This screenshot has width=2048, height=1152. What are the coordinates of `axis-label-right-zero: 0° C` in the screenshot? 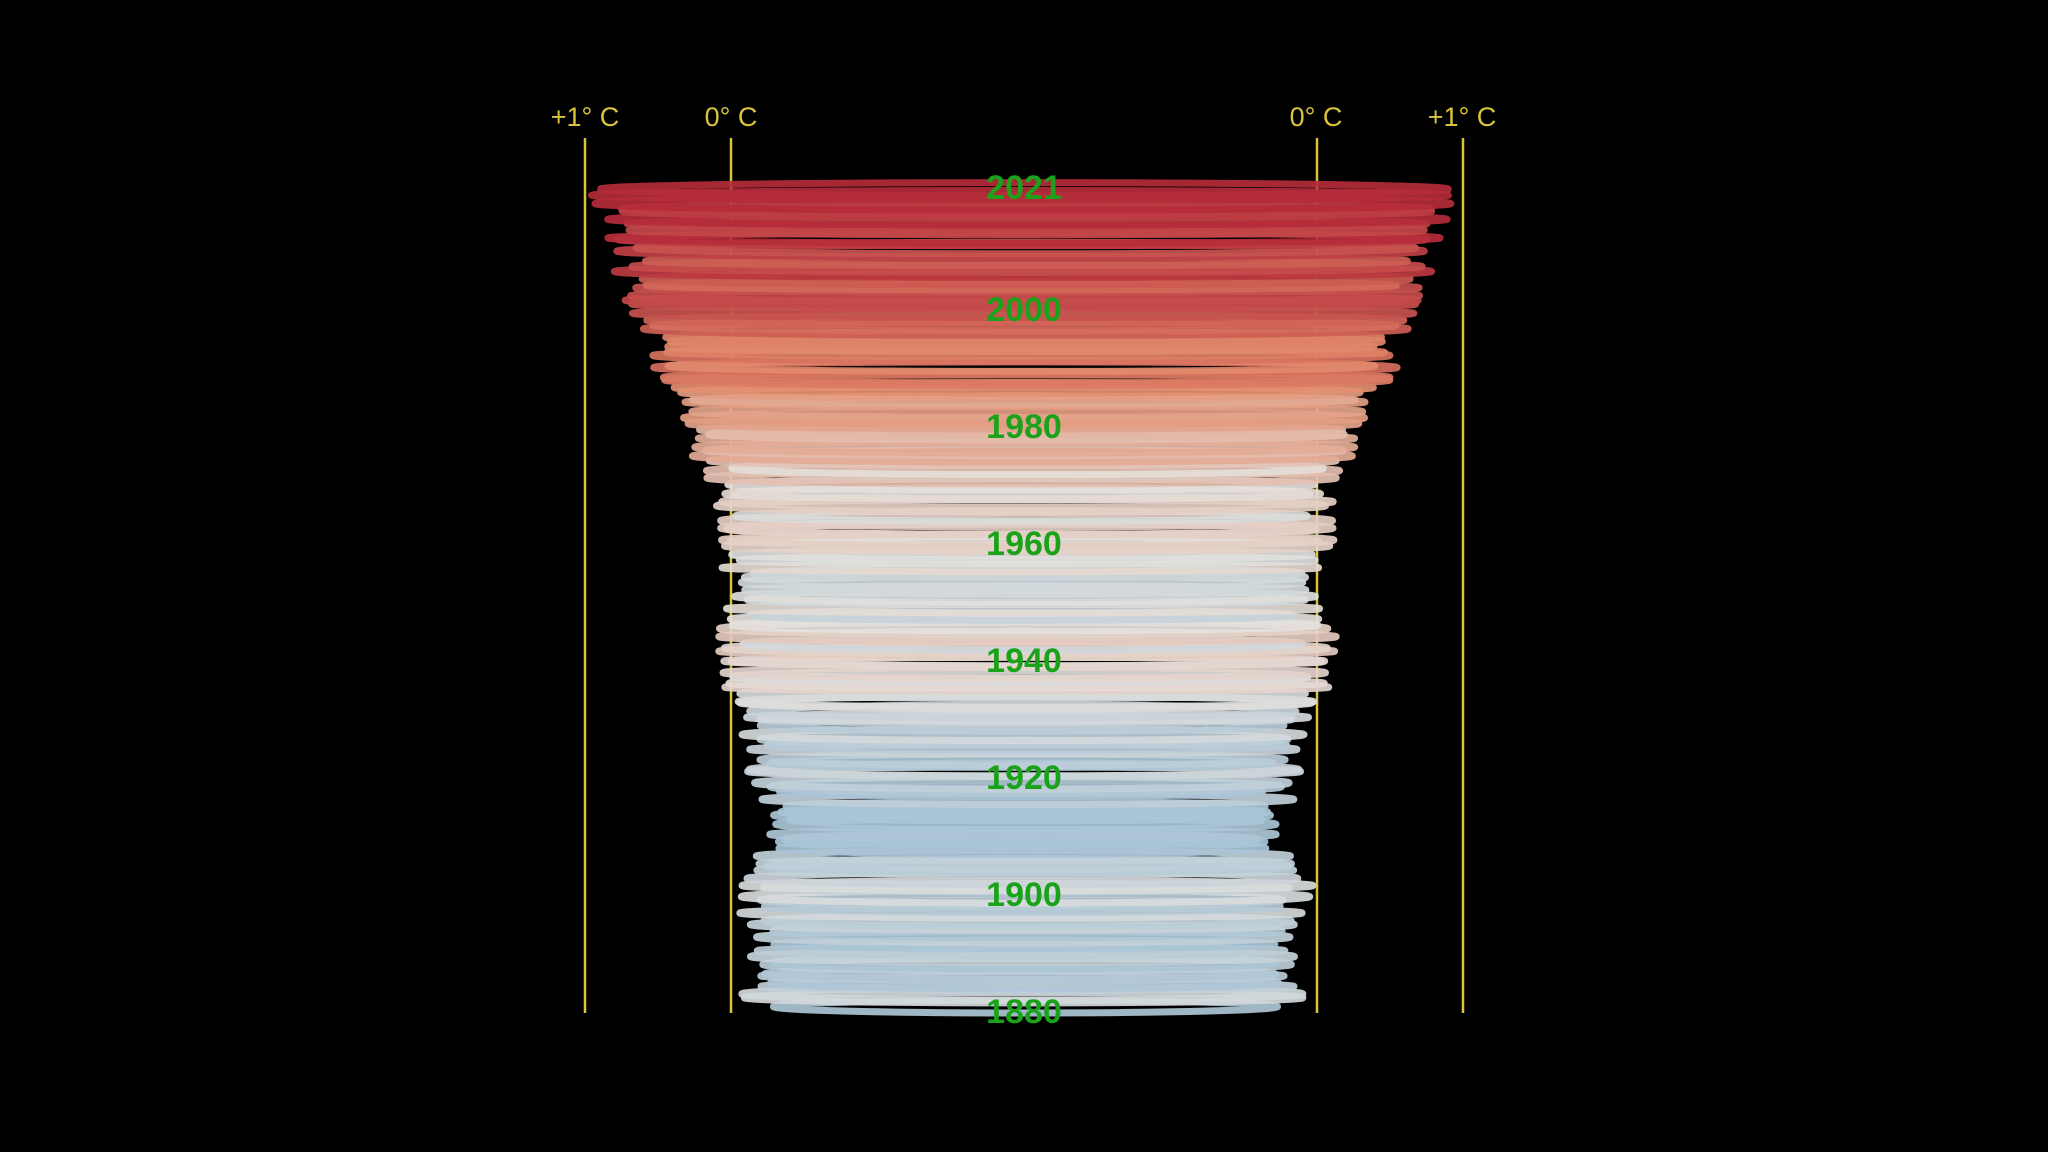 It's located at (1316, 117).